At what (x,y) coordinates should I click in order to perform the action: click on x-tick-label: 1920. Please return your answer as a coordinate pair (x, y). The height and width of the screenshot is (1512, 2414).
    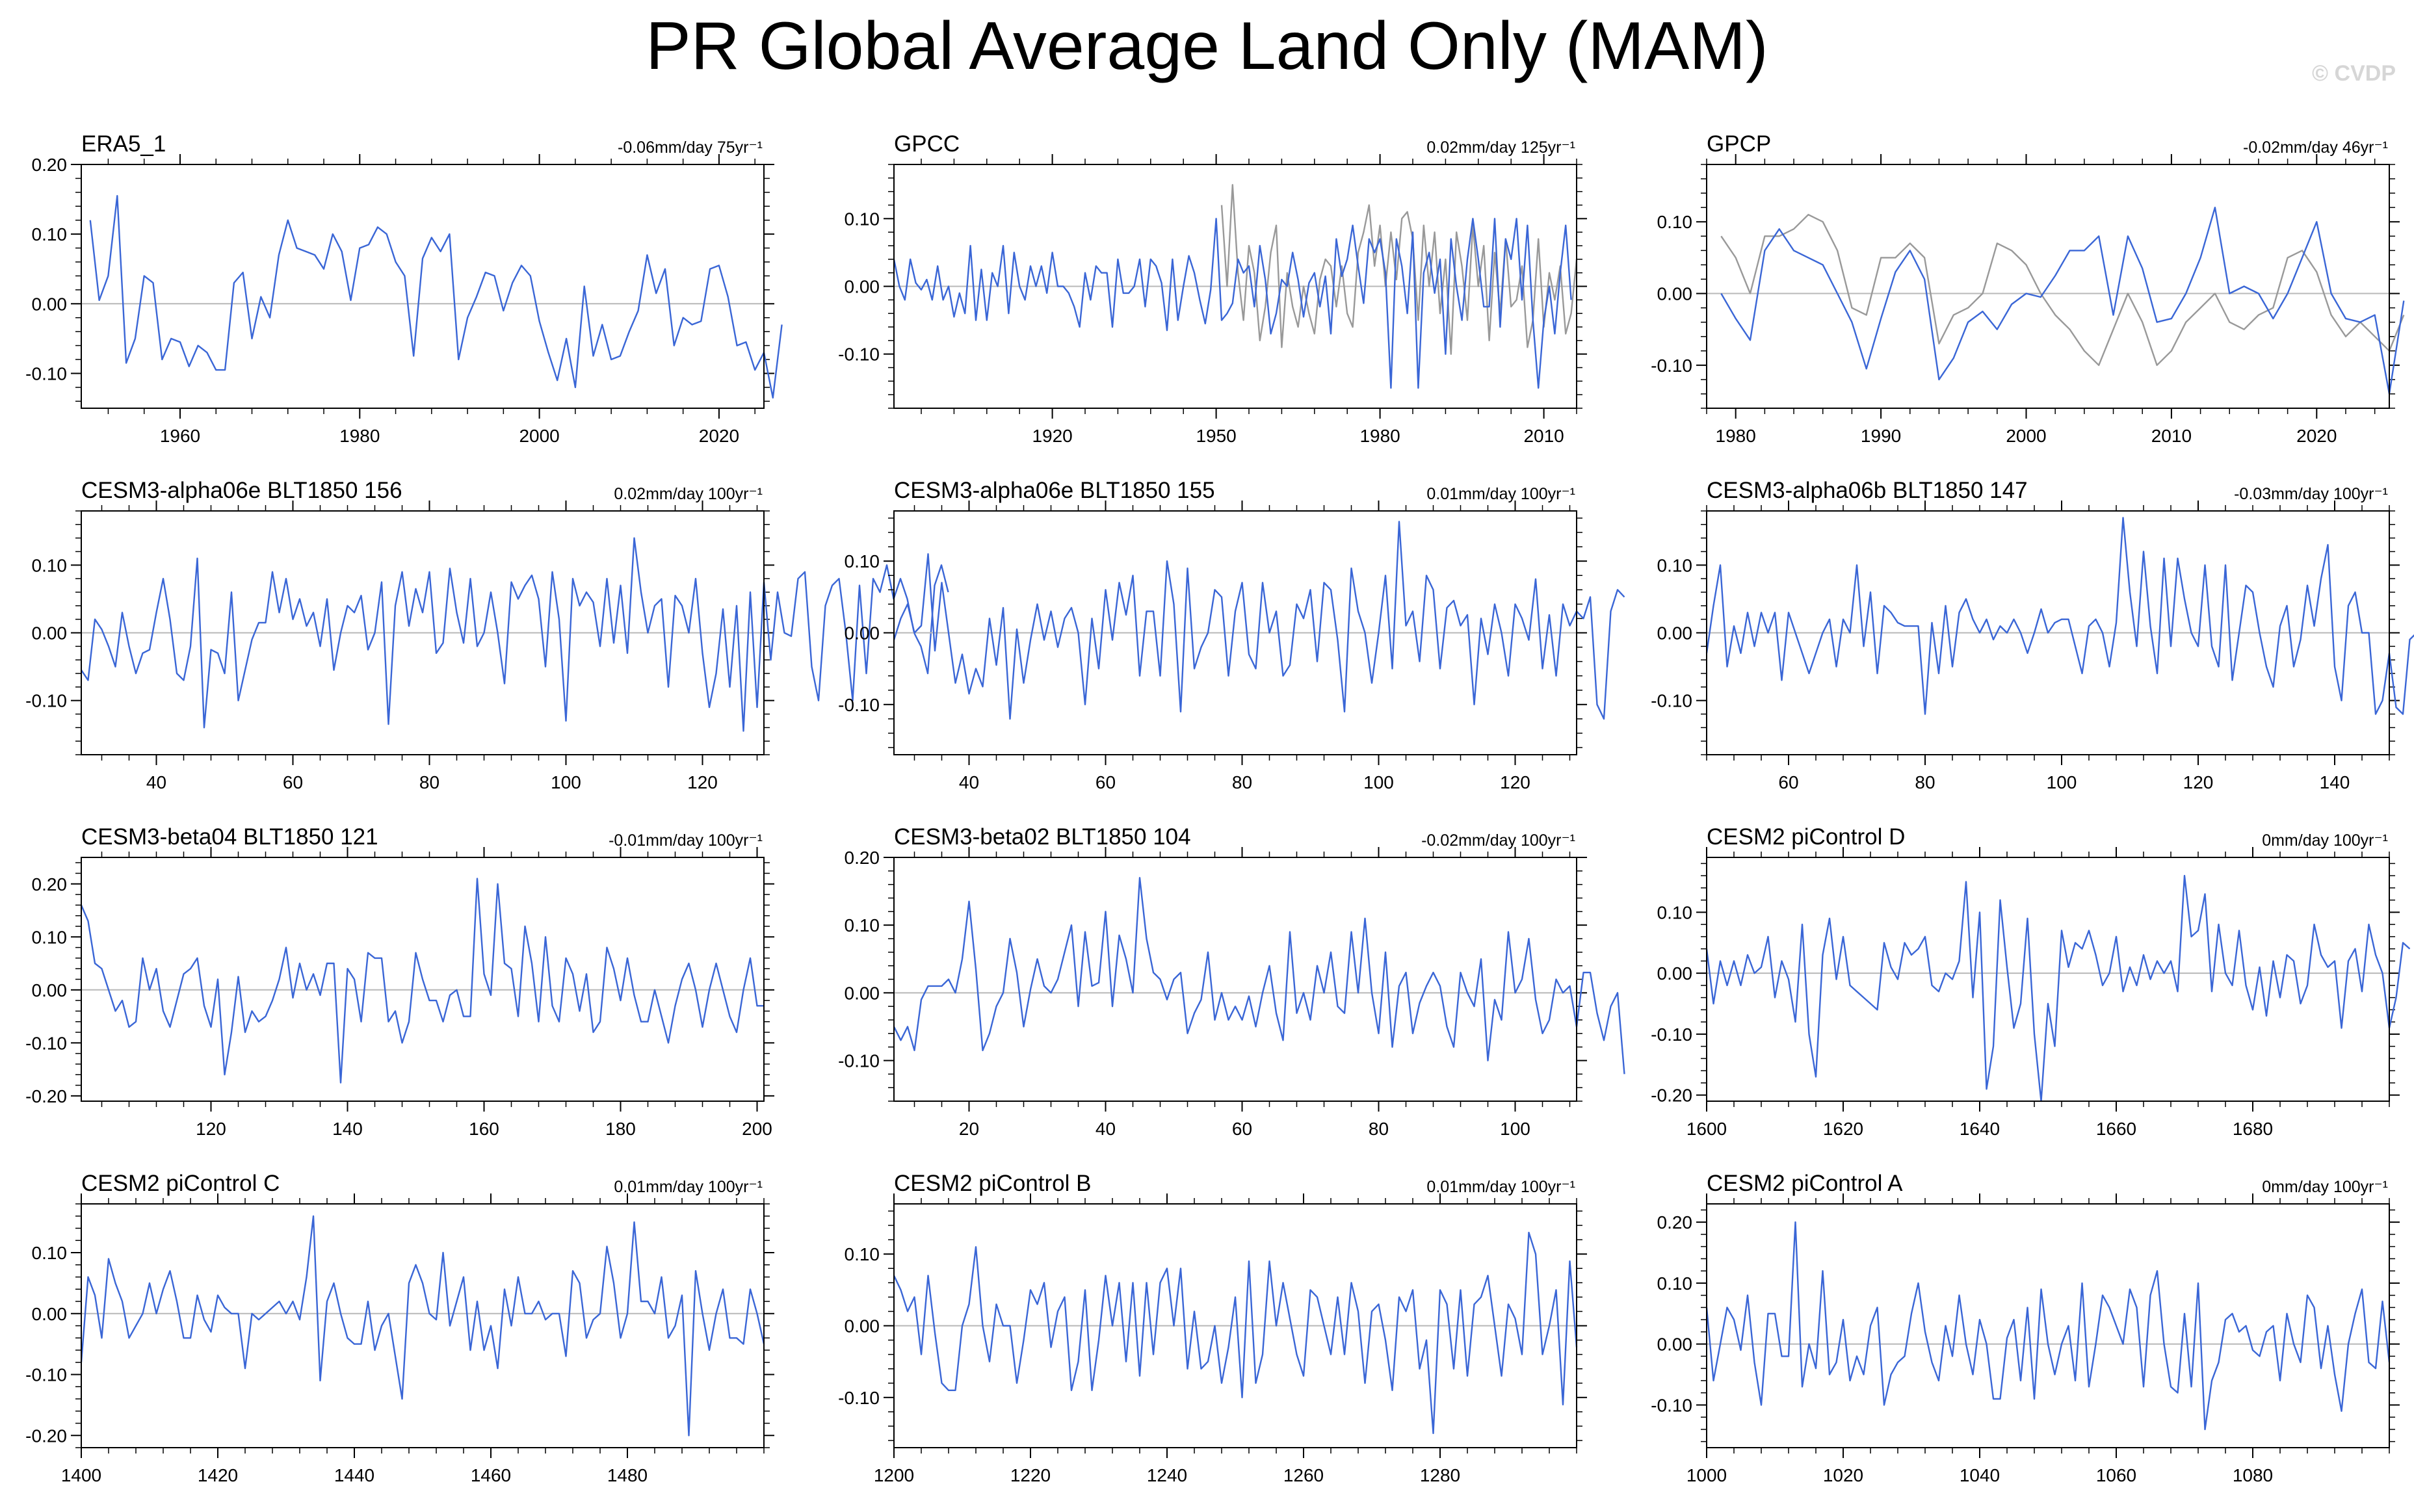
    Looking at the image, I should click on (1052, 436).